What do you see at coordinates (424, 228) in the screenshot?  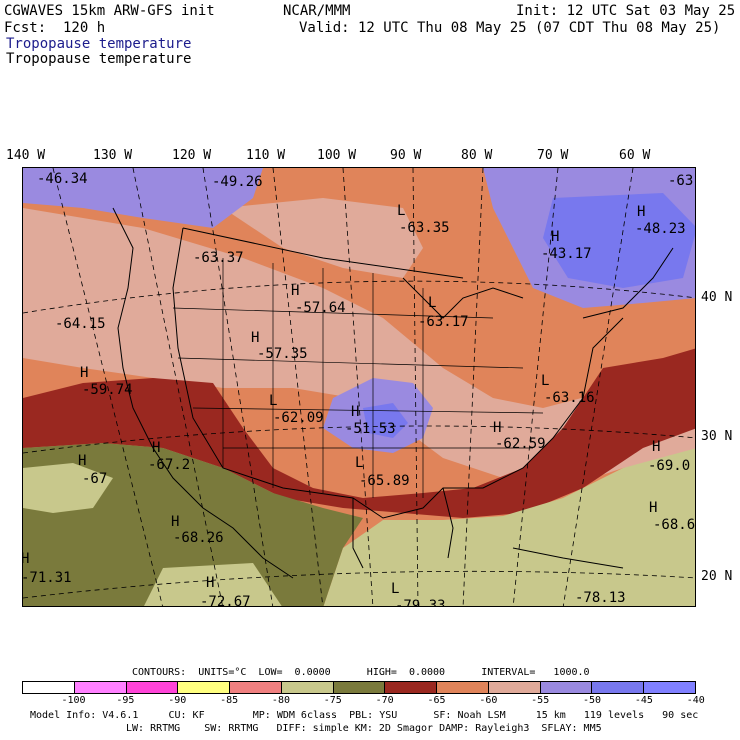 I see `map-value-label: -63.35` at bounding box center [424, 228].